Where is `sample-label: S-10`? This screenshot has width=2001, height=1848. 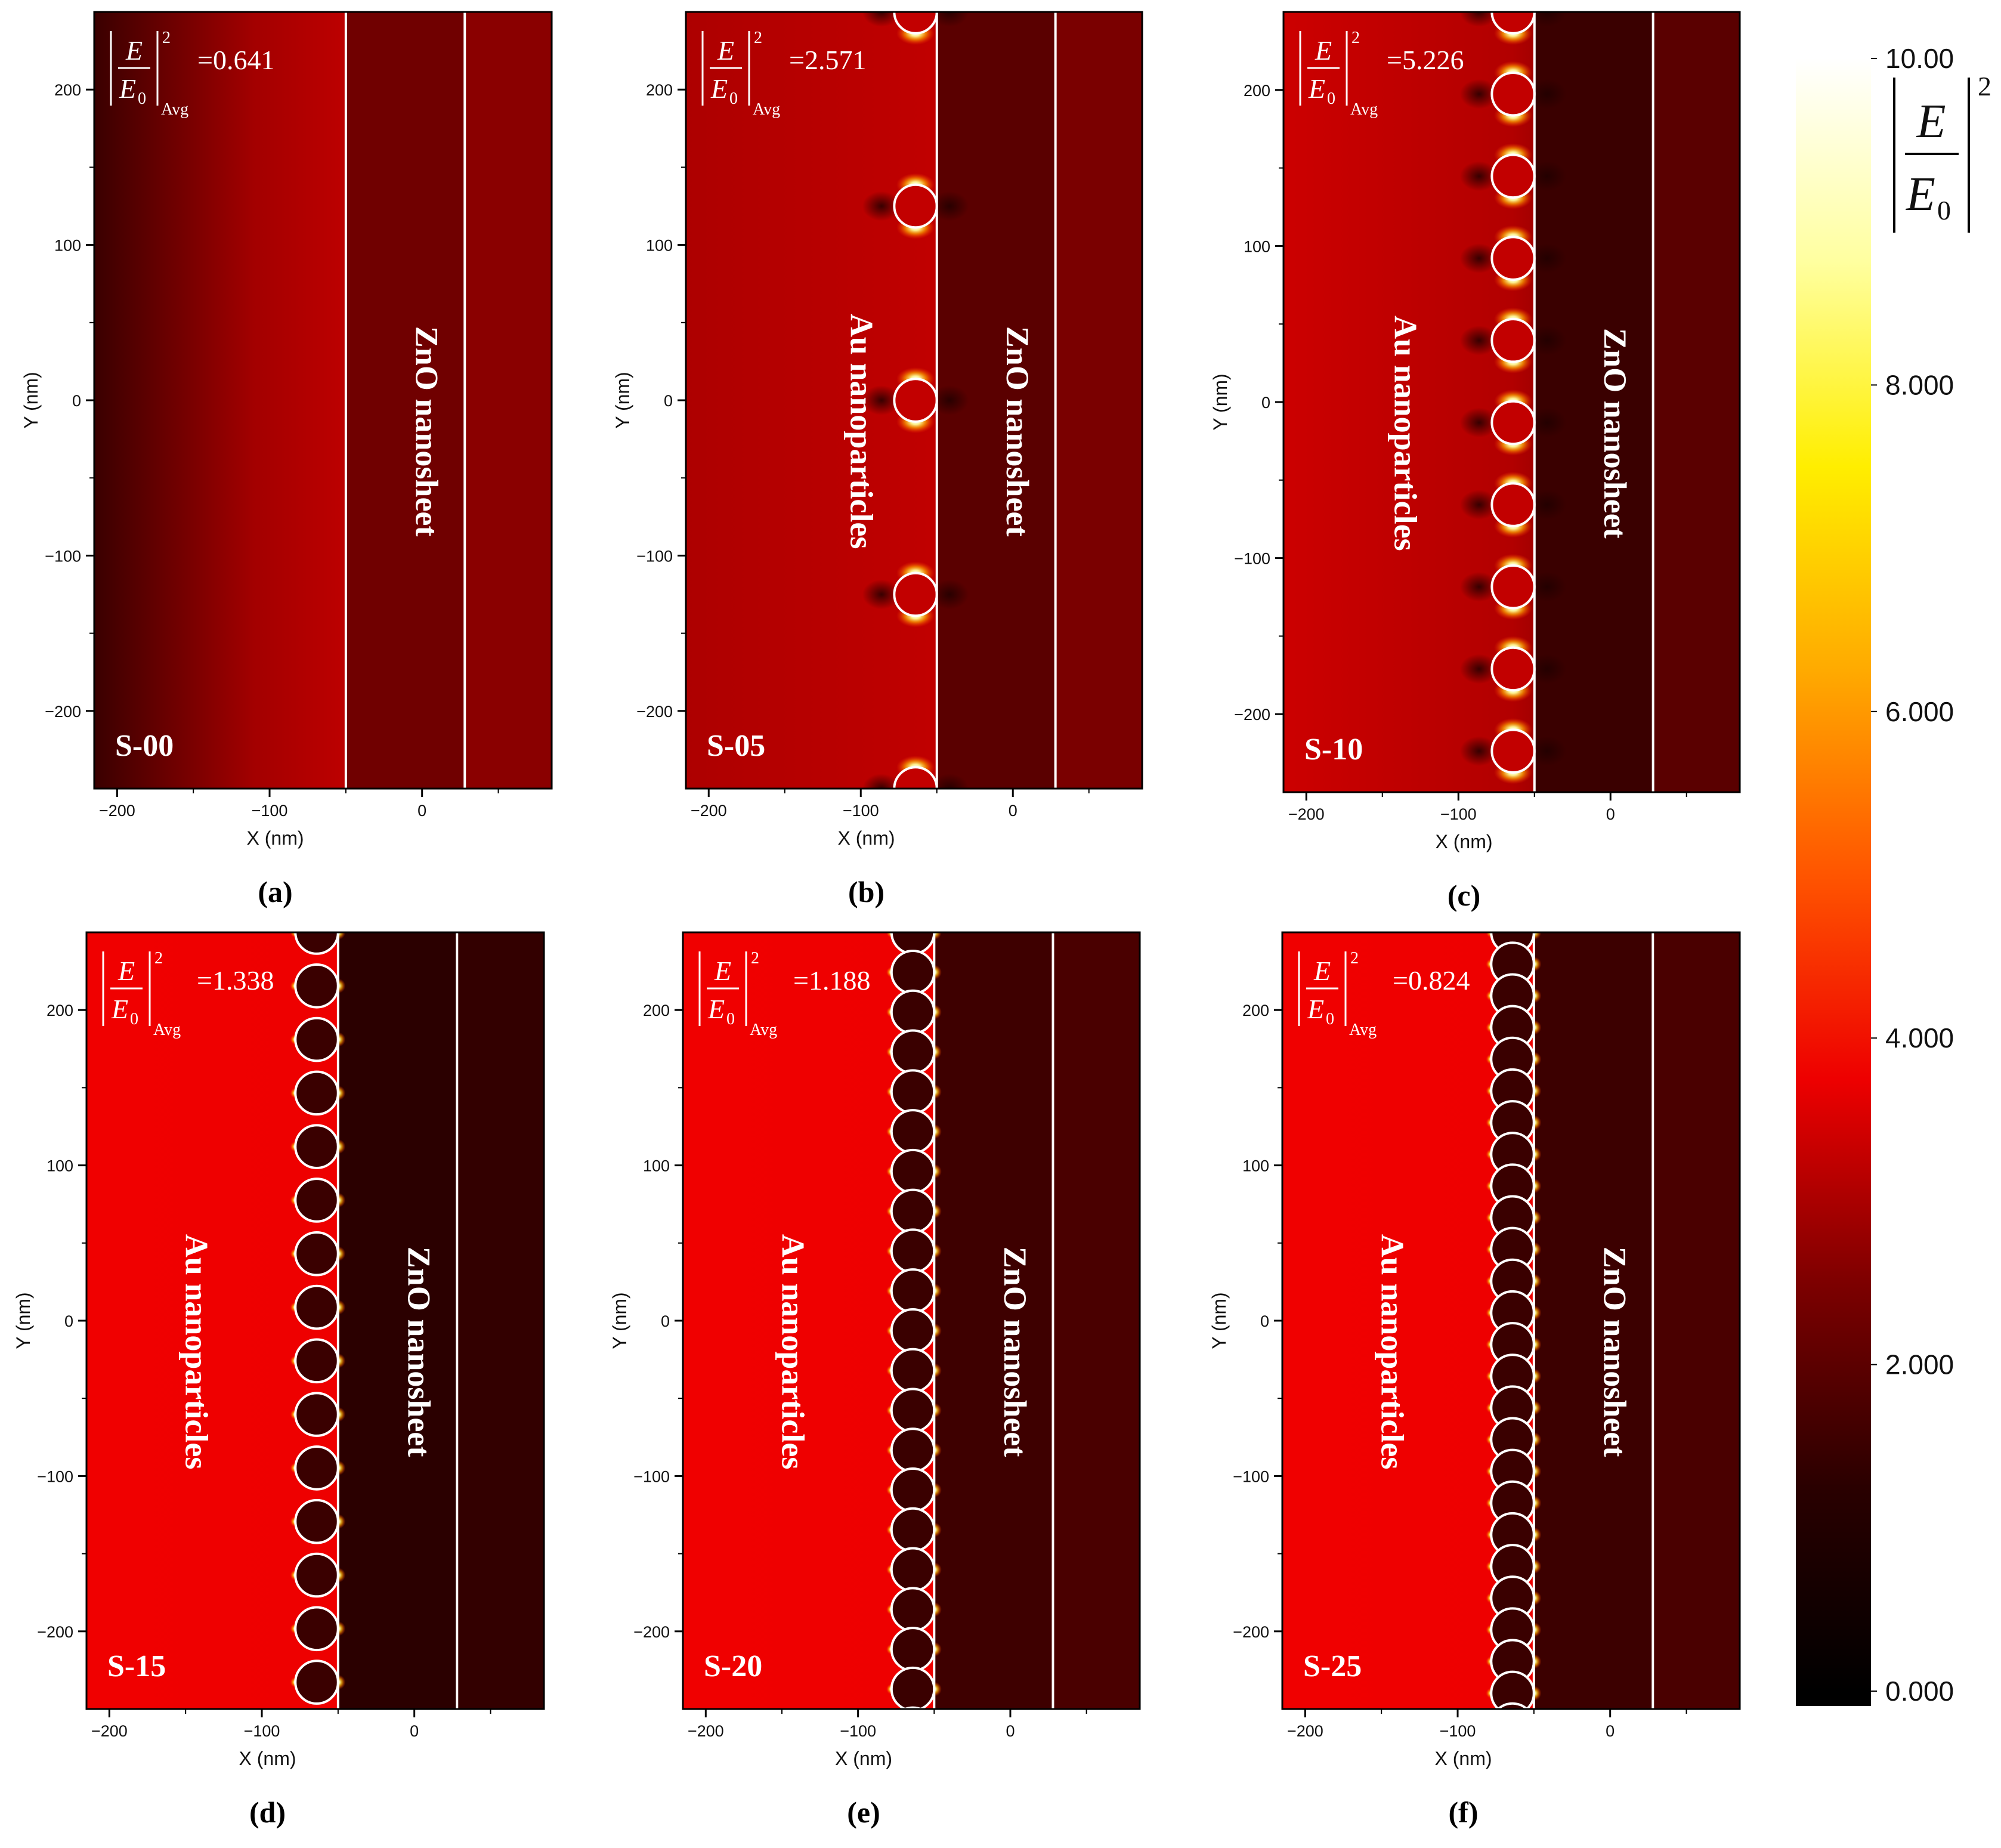 sample-label: S-10 is located at coordinates (1333, 750).